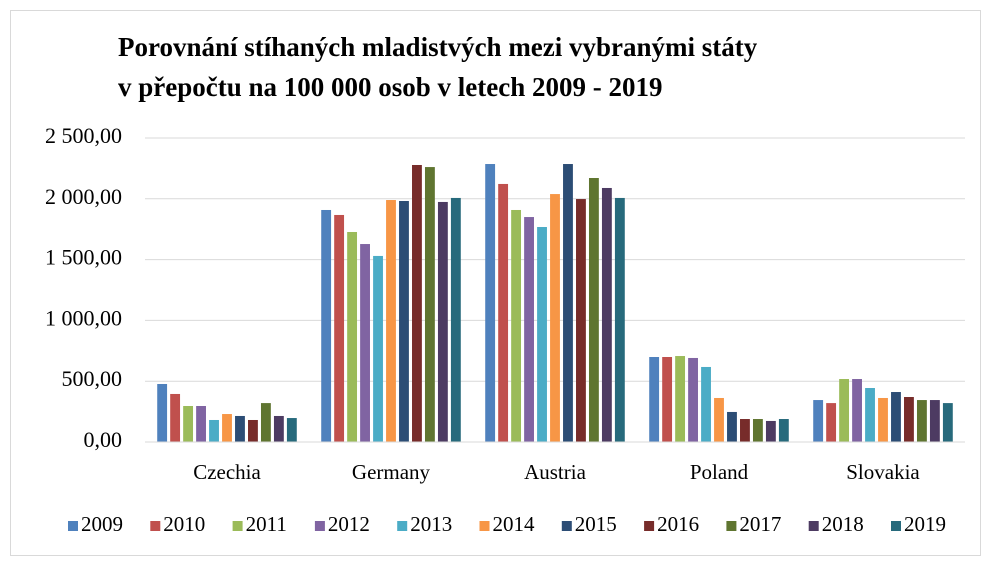 This screenshot has width=982, height=561. What do you see at coordinates (102, 524) in the screenshot?
I see `legend-label: 2009` at bounding box center [102, 524].